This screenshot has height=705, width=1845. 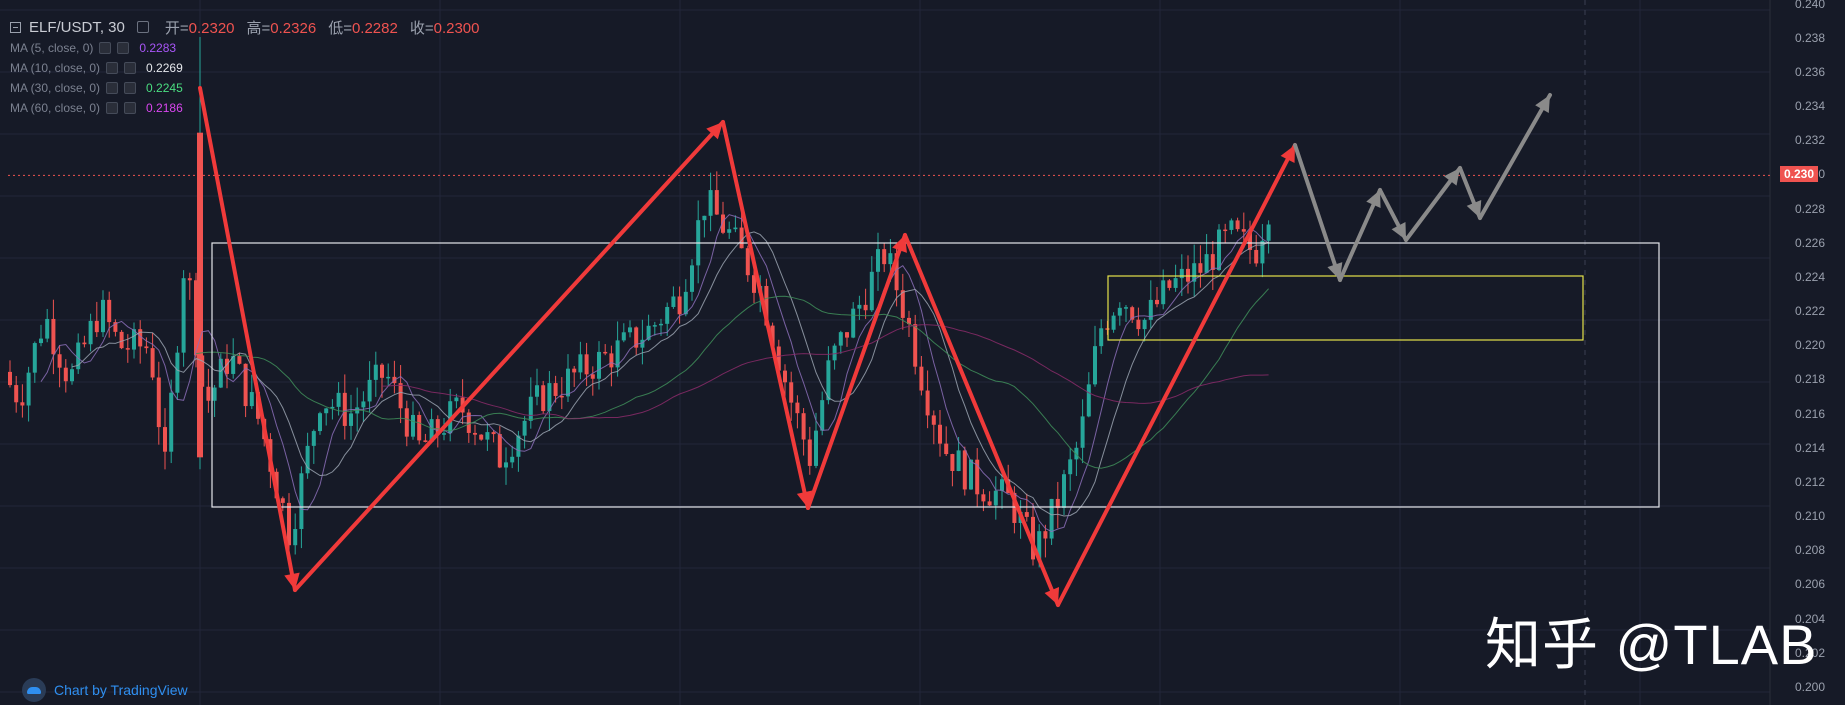 What do you see at coordinates (1810, 345) in the screenshot?
I see `price-tick-label: 0.220` at bounding box center [1810, 345].